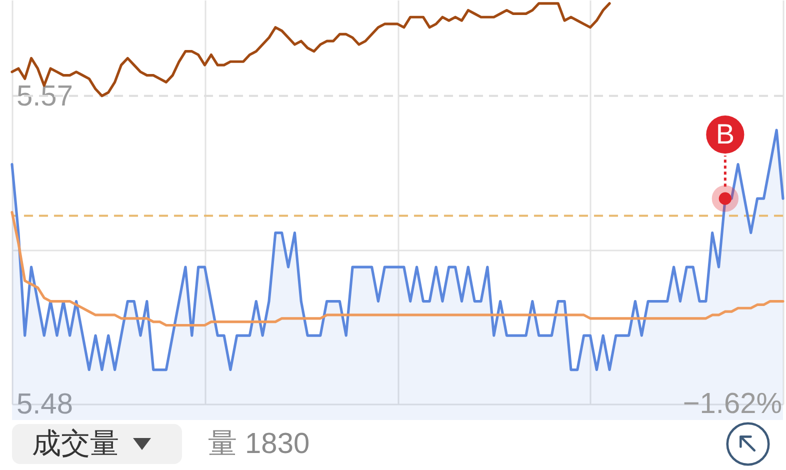  I want to click on series-label: B, so click(725, 134).